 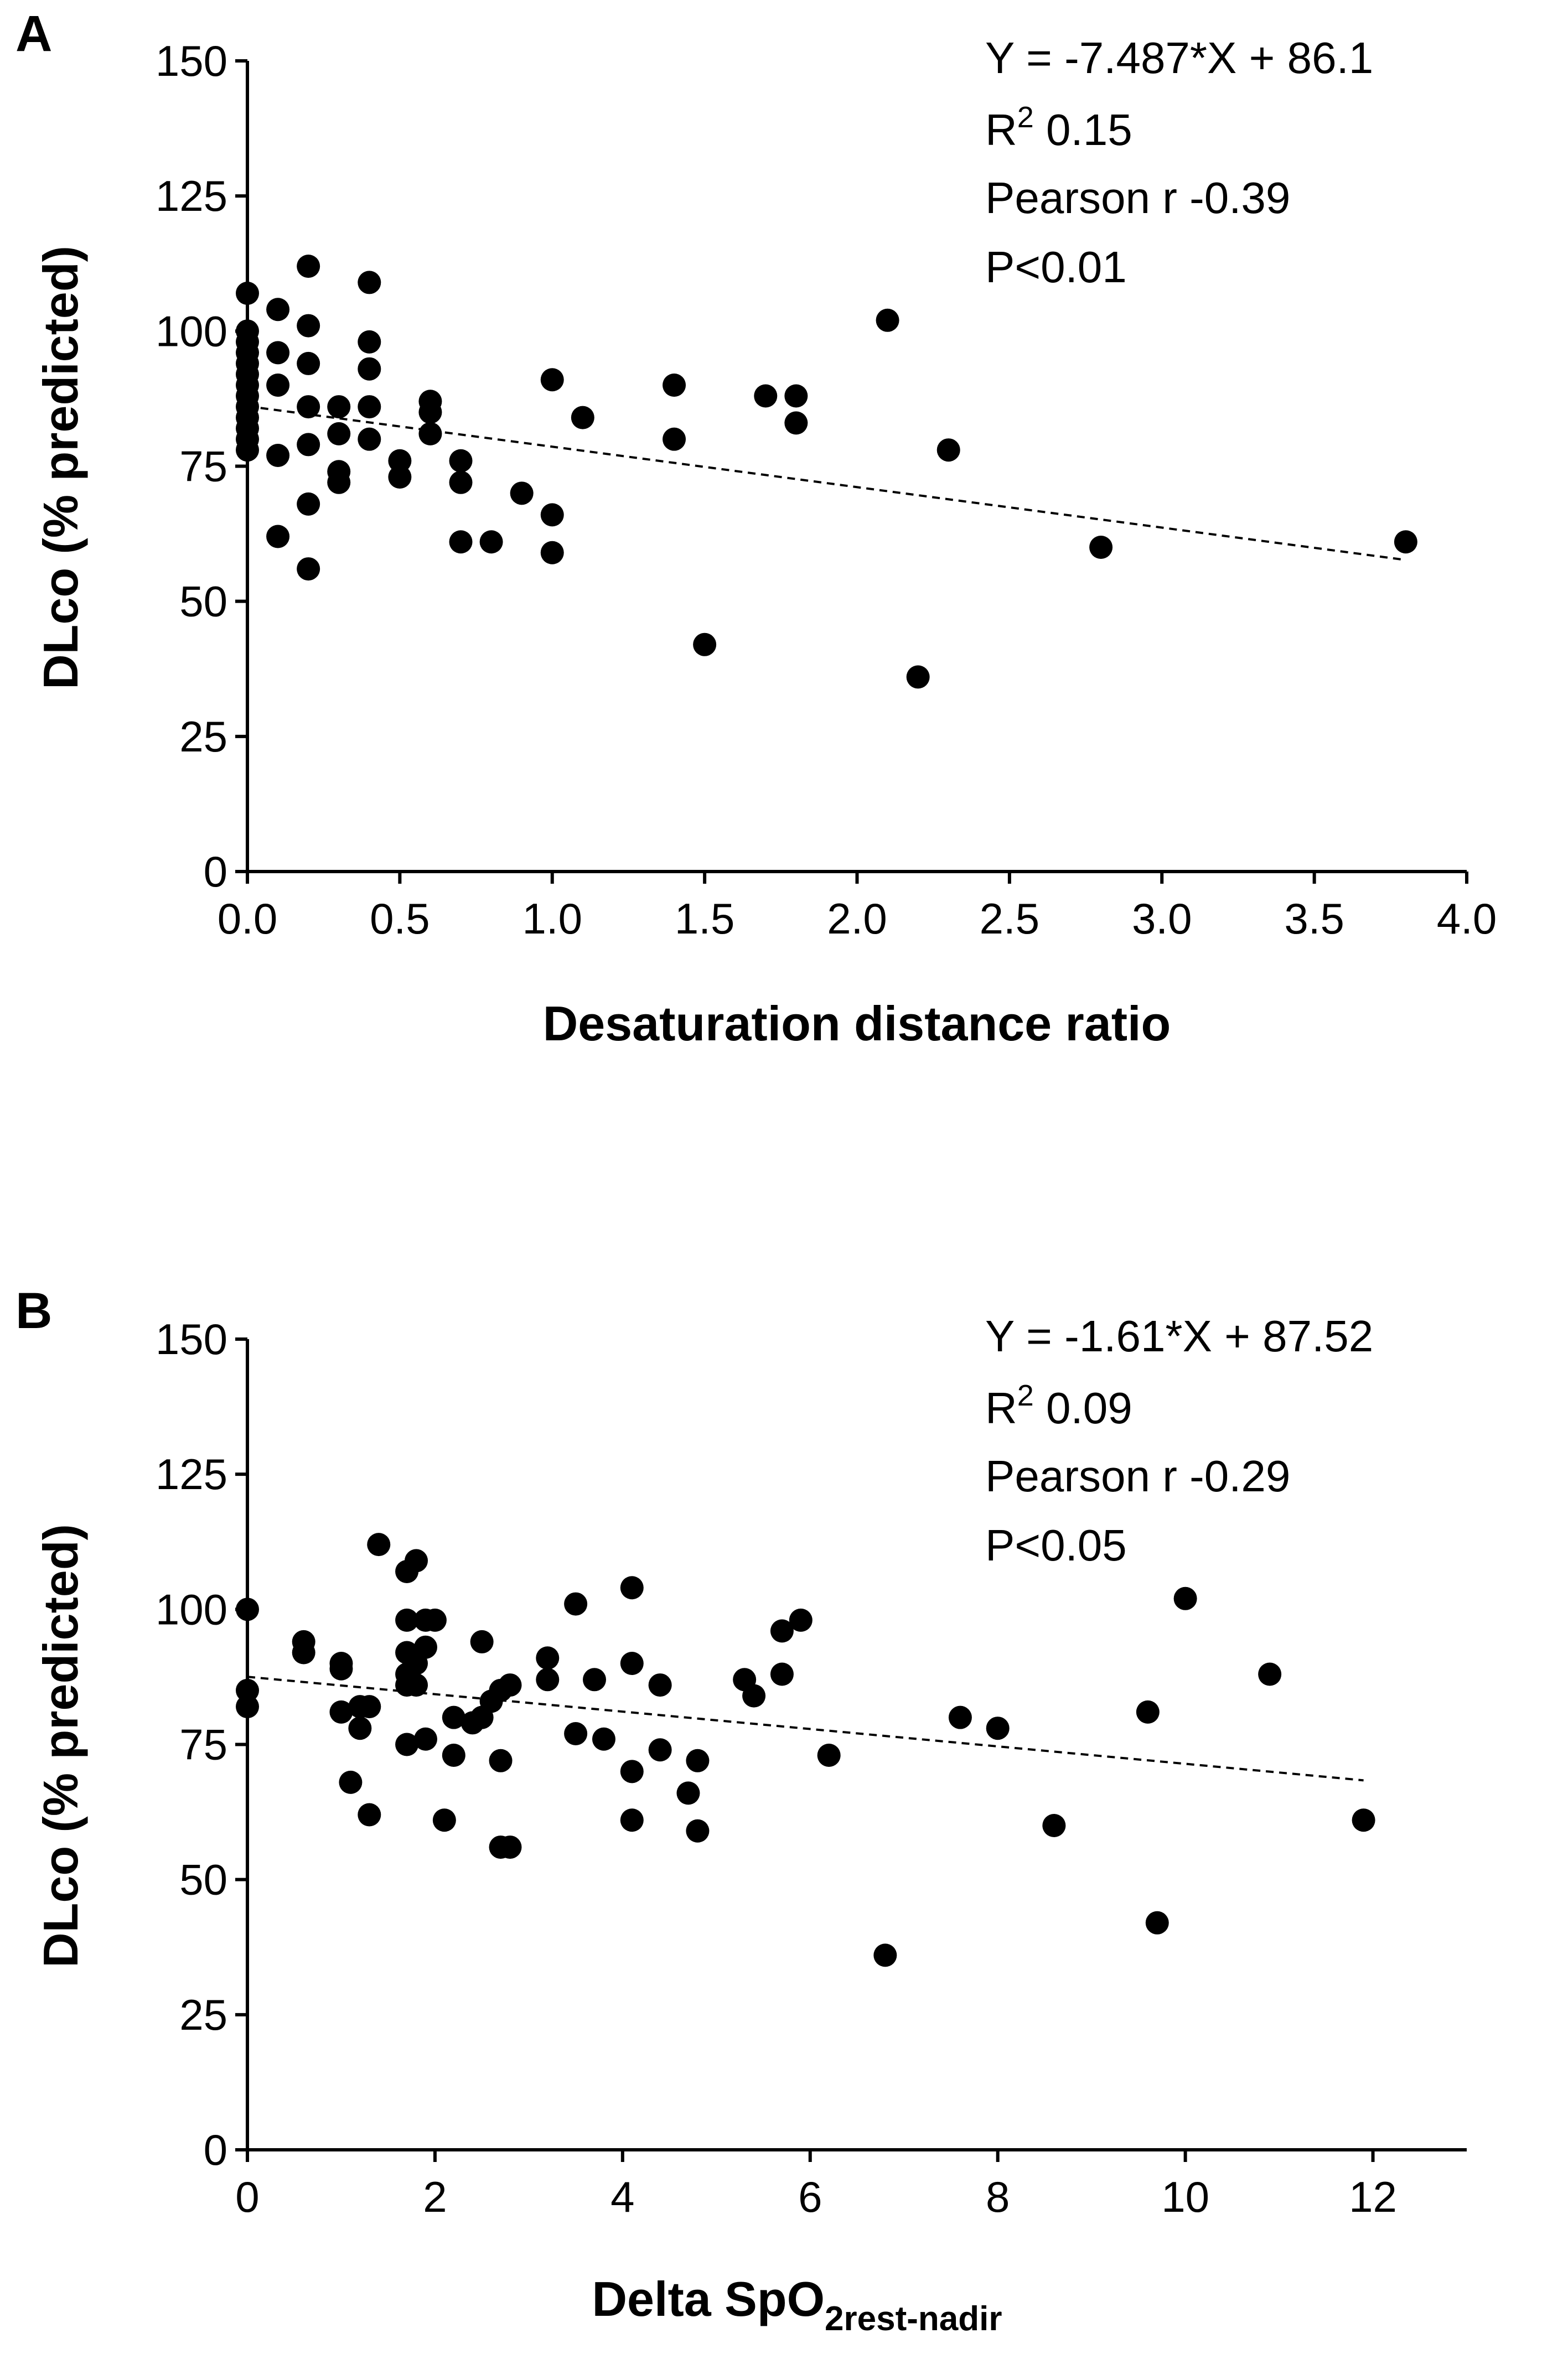 What do you see at coordinates (1001, 129) in the screenshot?
I see `r2-prefix-a: R` at bounding box center [1001, 129].